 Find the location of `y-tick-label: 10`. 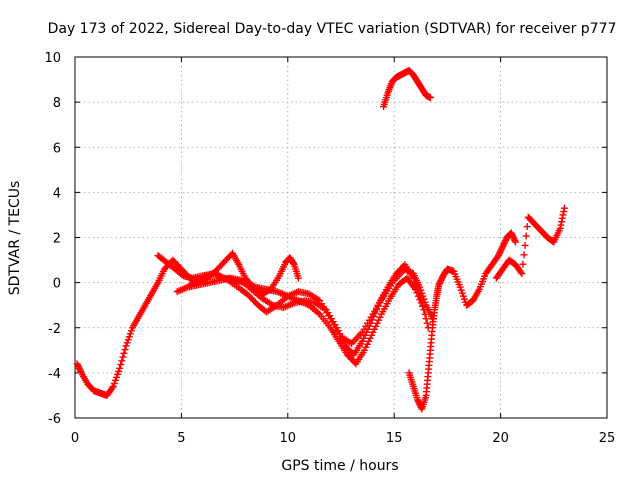

y-tick-label: 10 is located at coordinates (52, 58).